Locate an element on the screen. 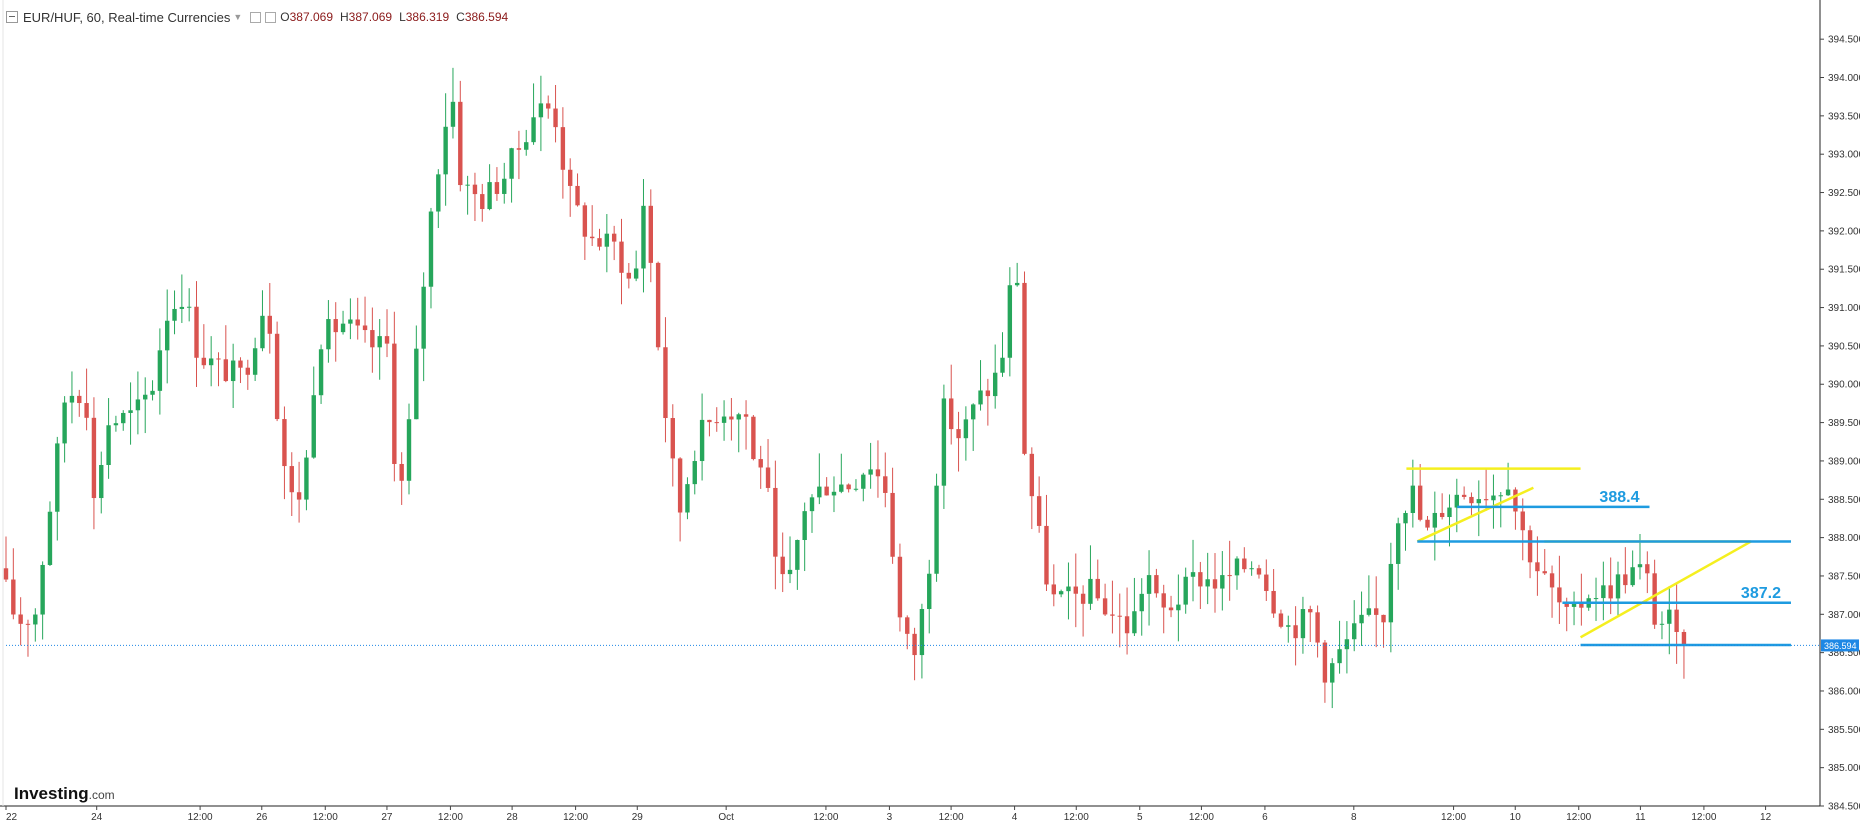 The height and width of the screenshot is (826, 1860). investing-logo: Investing.com is located at coordinates (64, 793).